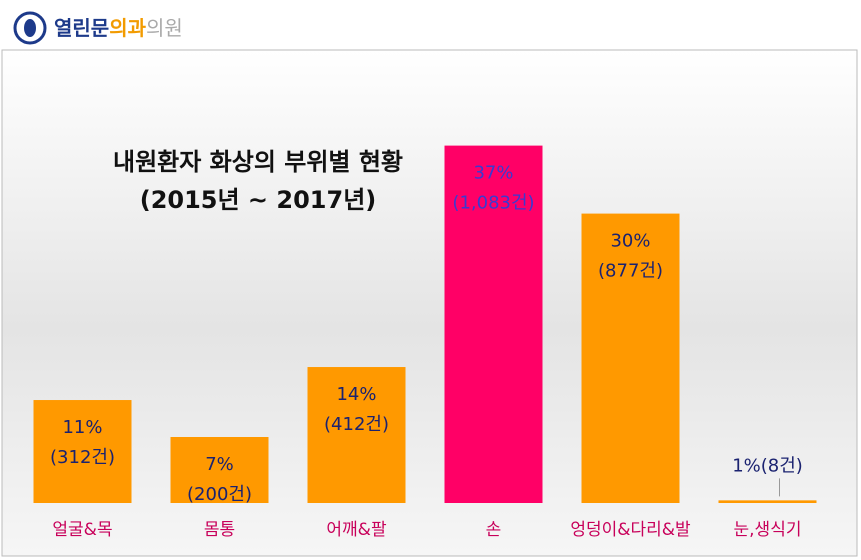  I want to click on x-tick-label: 어깨&팔, so click(356, 530).